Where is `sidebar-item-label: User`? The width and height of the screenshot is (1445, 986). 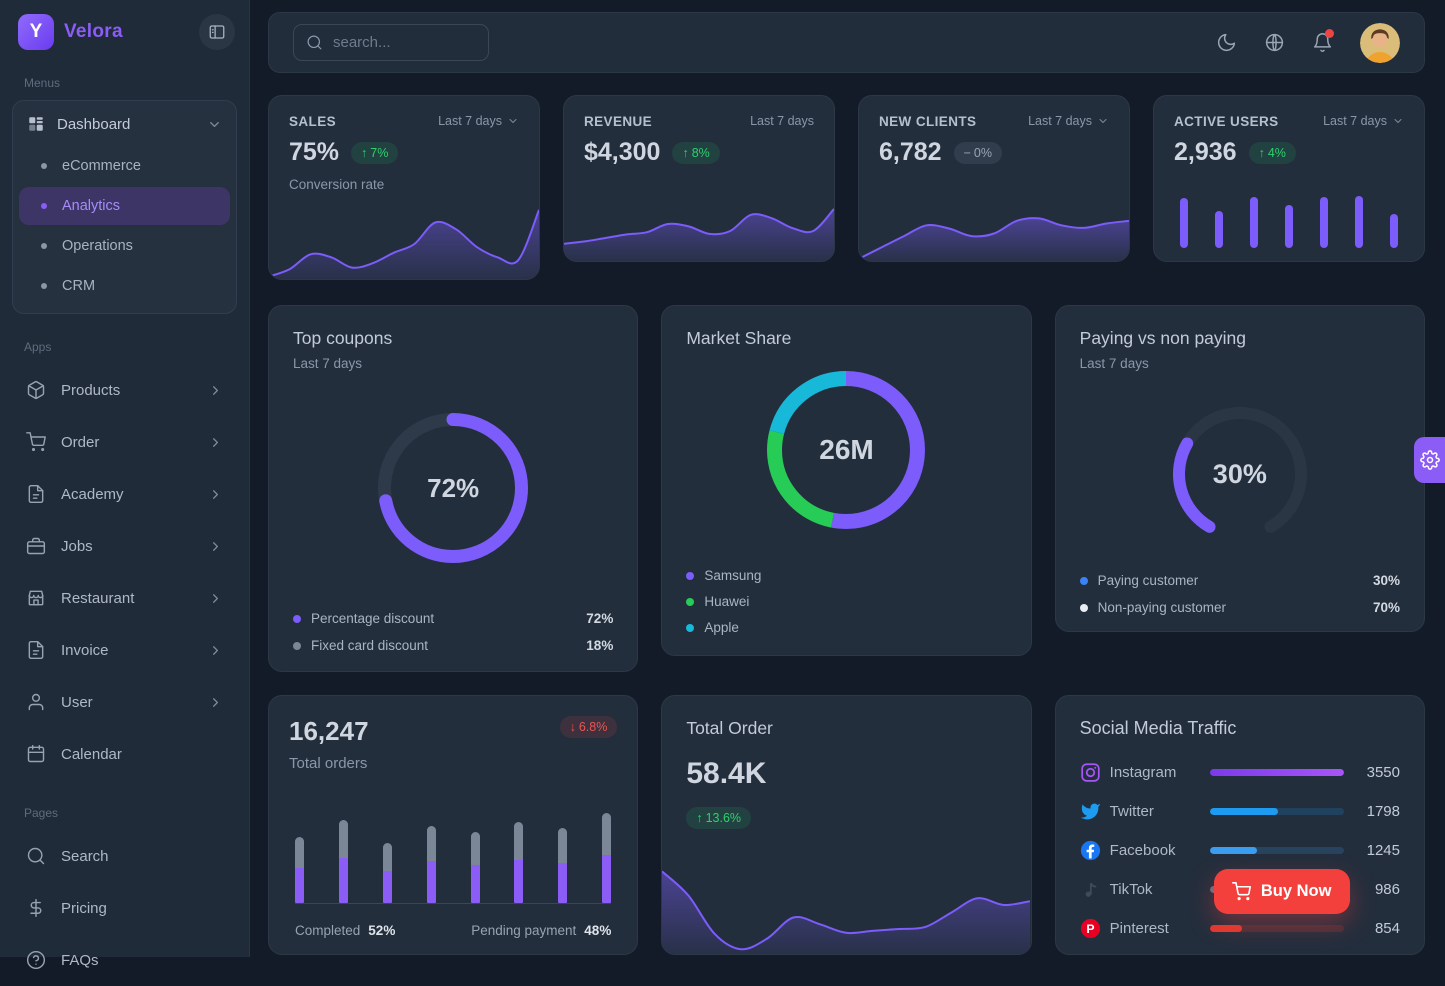
sidebar-item-label: User is located at coordinates (77, 702).